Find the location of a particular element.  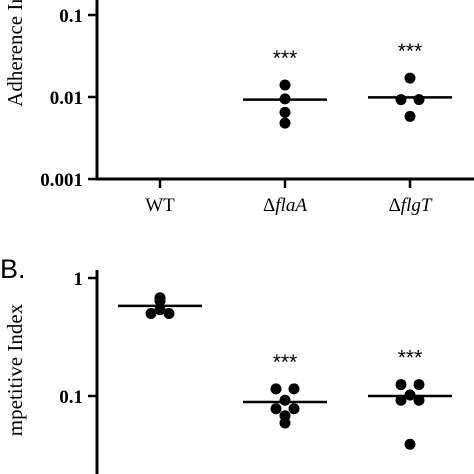

panel-label: B. is located at coordinates (13, 269).